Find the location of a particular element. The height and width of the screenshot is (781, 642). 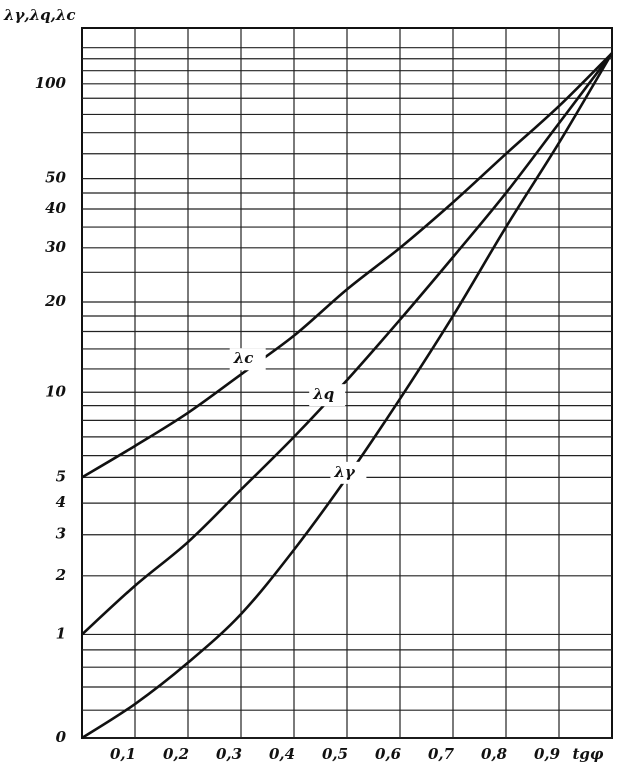

x-tick-label: 0,7 is located at coordinates (441, 754).